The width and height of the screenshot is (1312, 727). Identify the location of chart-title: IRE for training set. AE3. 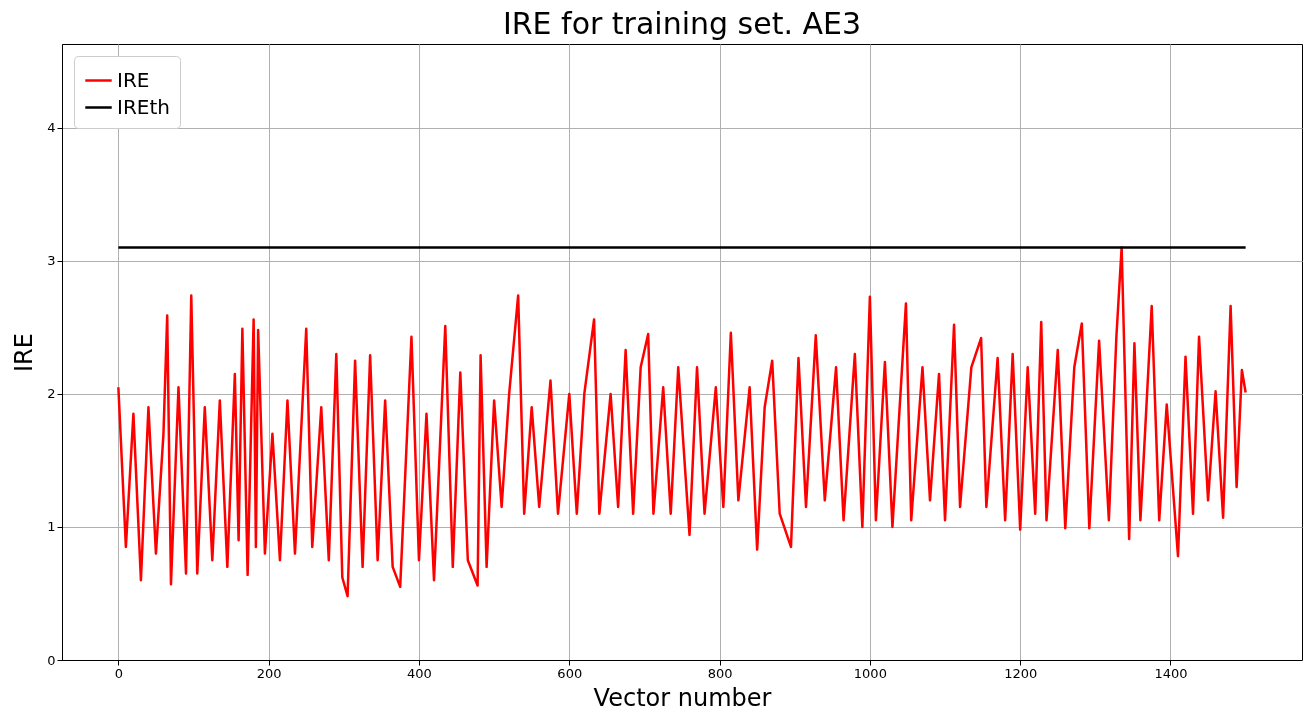
(682, 23).